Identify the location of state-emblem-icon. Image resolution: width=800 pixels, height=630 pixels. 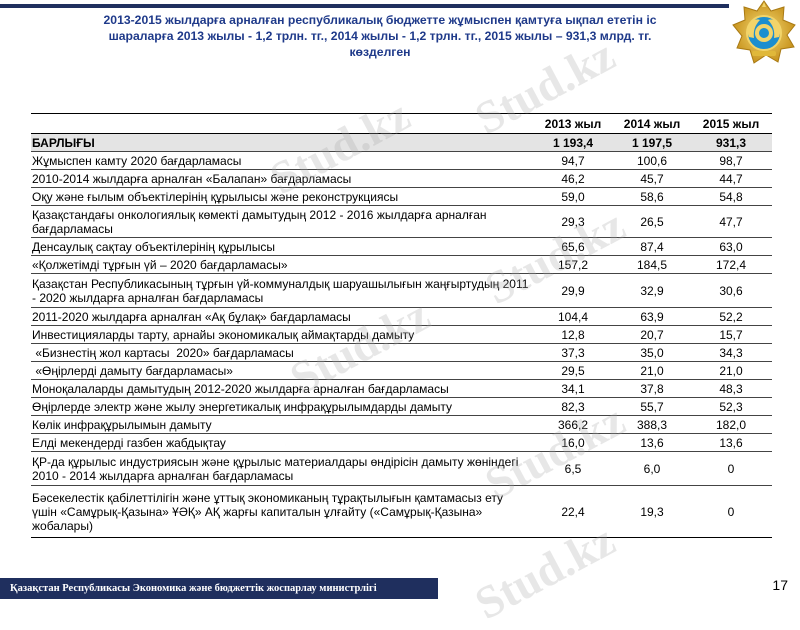
(764, 33).